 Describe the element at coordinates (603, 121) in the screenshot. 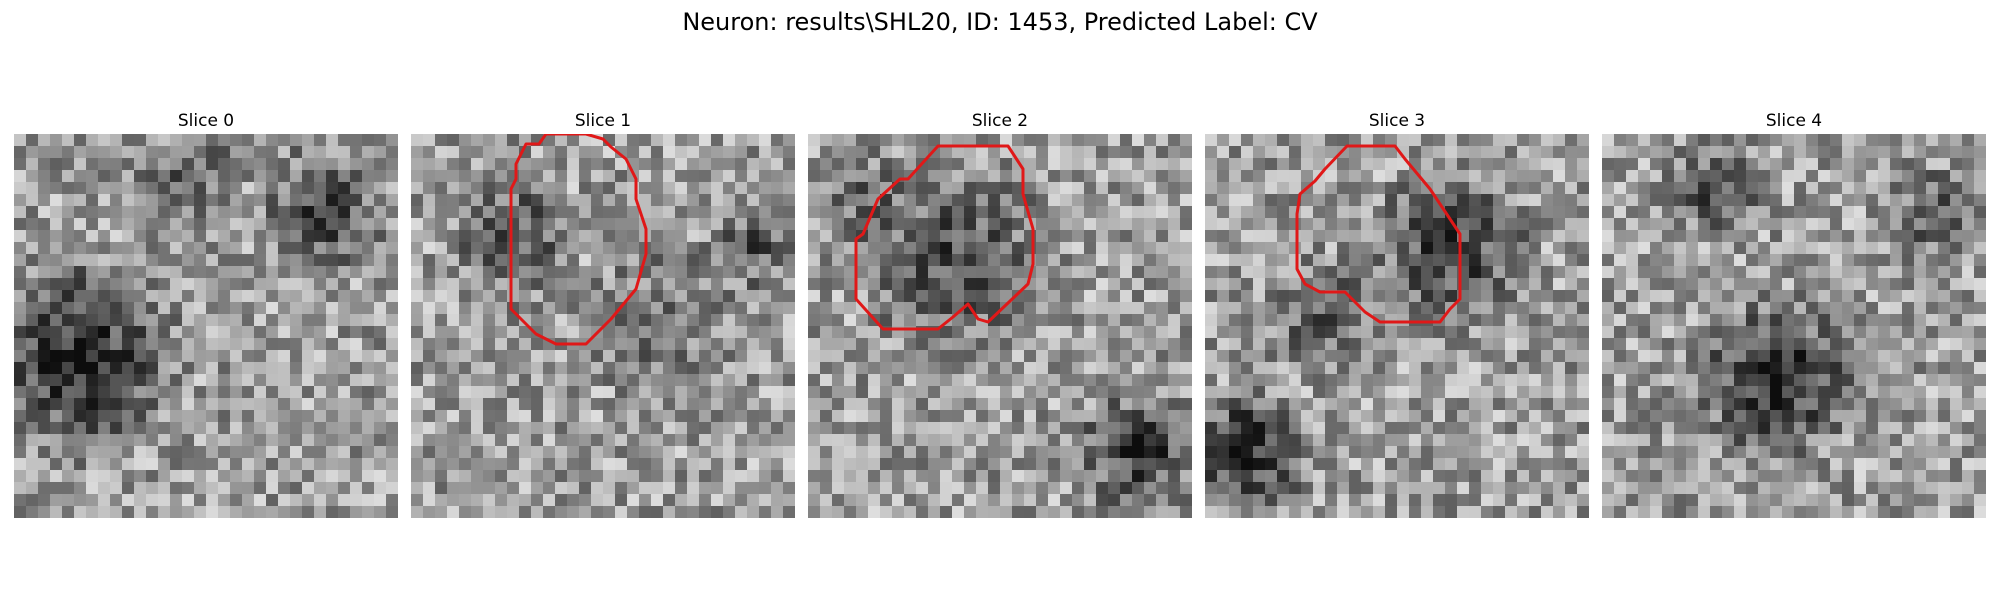

I see `slice-title: Slice 1` at that location.